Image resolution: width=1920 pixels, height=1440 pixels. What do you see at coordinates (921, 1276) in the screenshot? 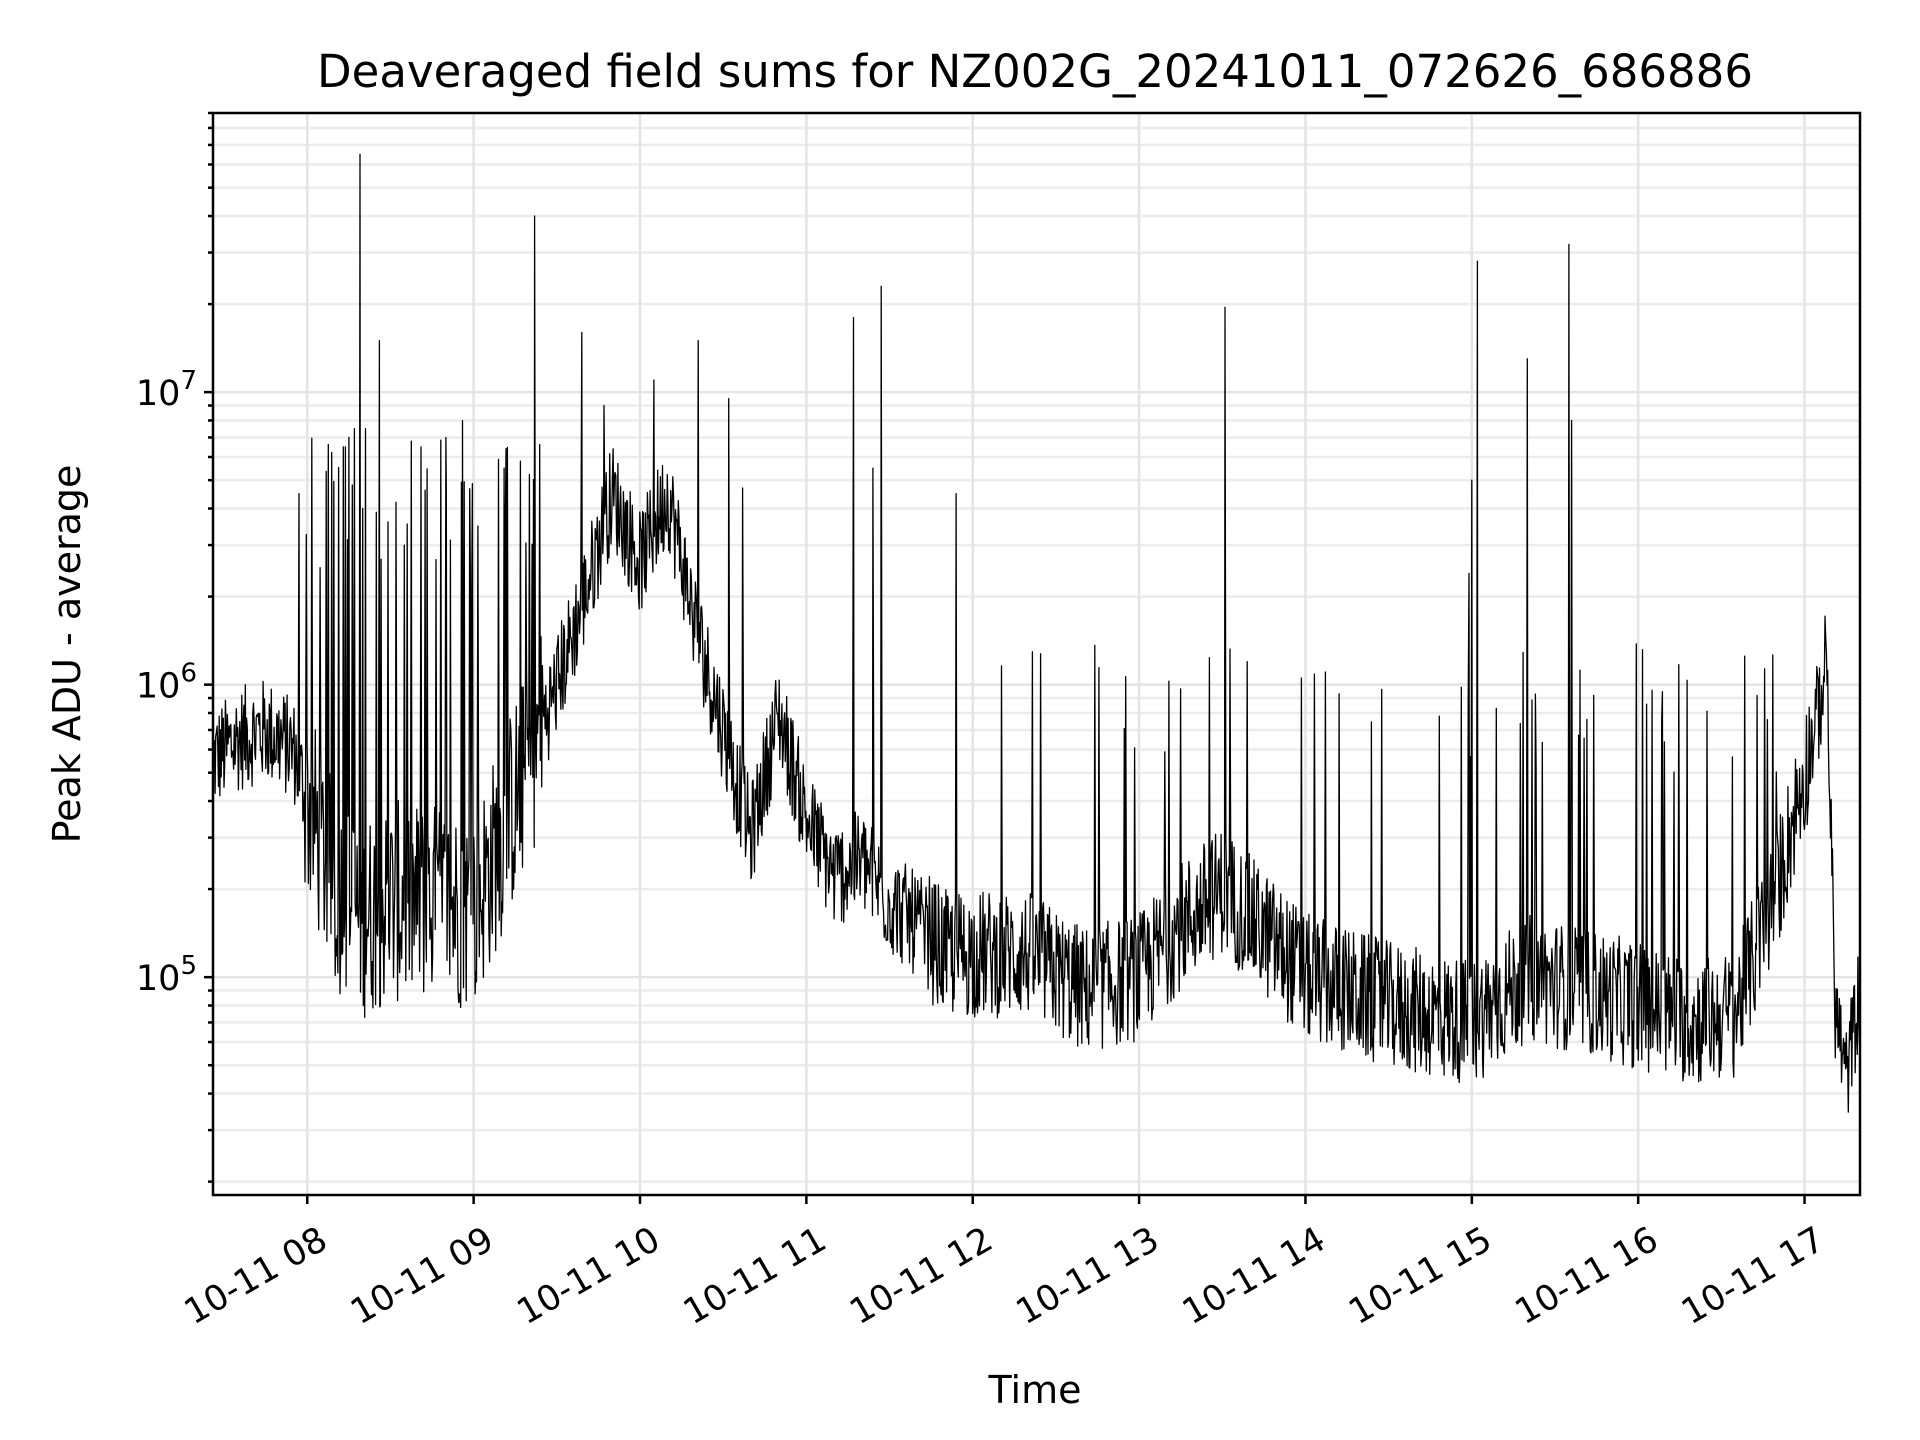
I see `x-tick-label: 10-11 12` at bounding box center [921, 1276].